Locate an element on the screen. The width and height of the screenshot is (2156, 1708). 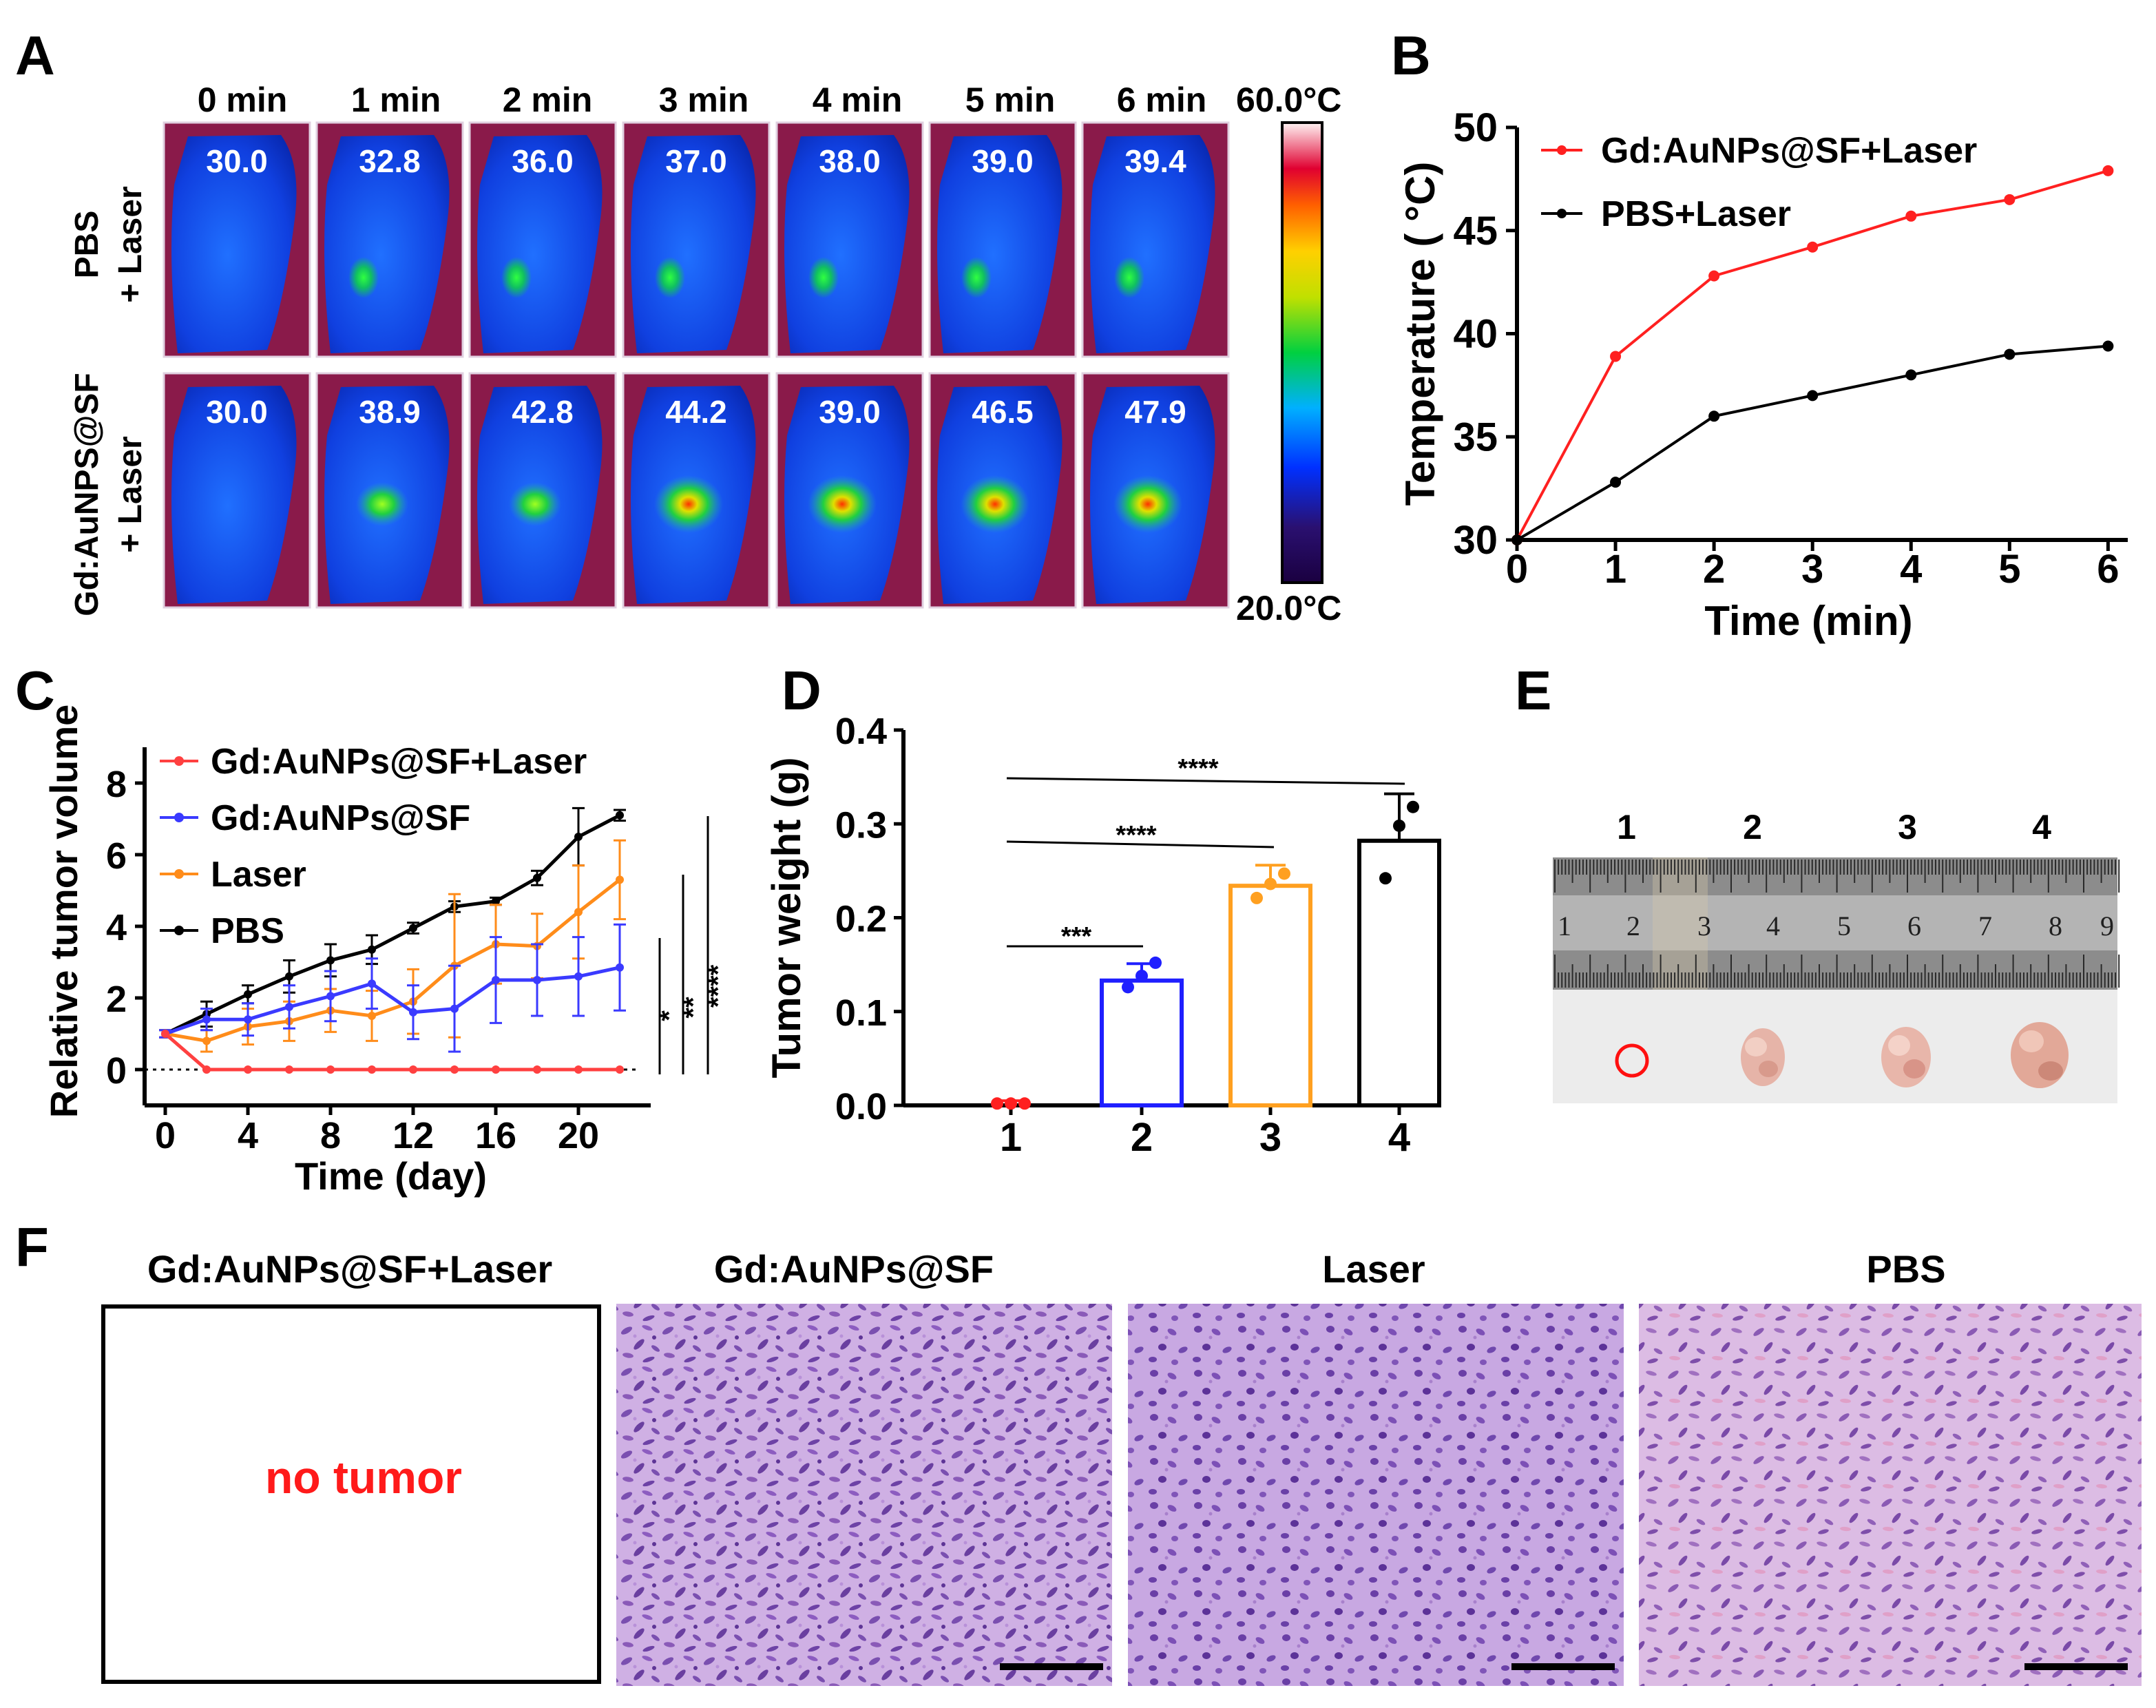
time-label-1: 1 min is located at coordinates (396, 100).